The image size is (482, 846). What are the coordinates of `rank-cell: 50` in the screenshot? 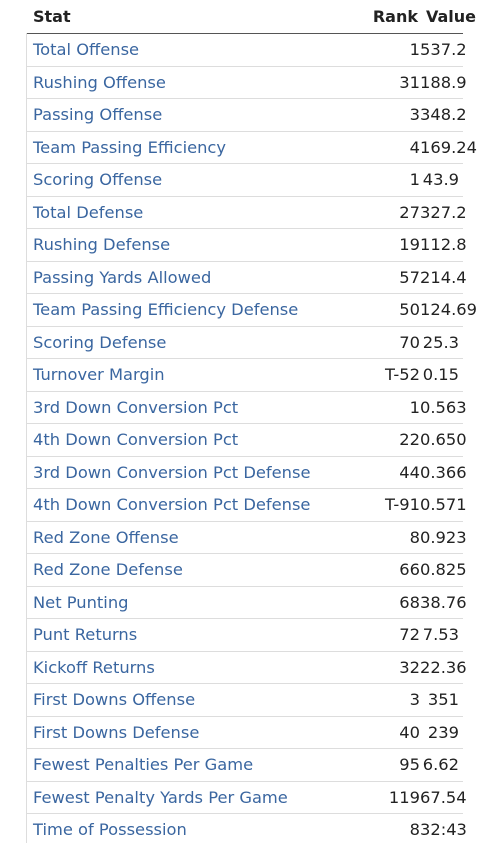 It's located at (381, 309).